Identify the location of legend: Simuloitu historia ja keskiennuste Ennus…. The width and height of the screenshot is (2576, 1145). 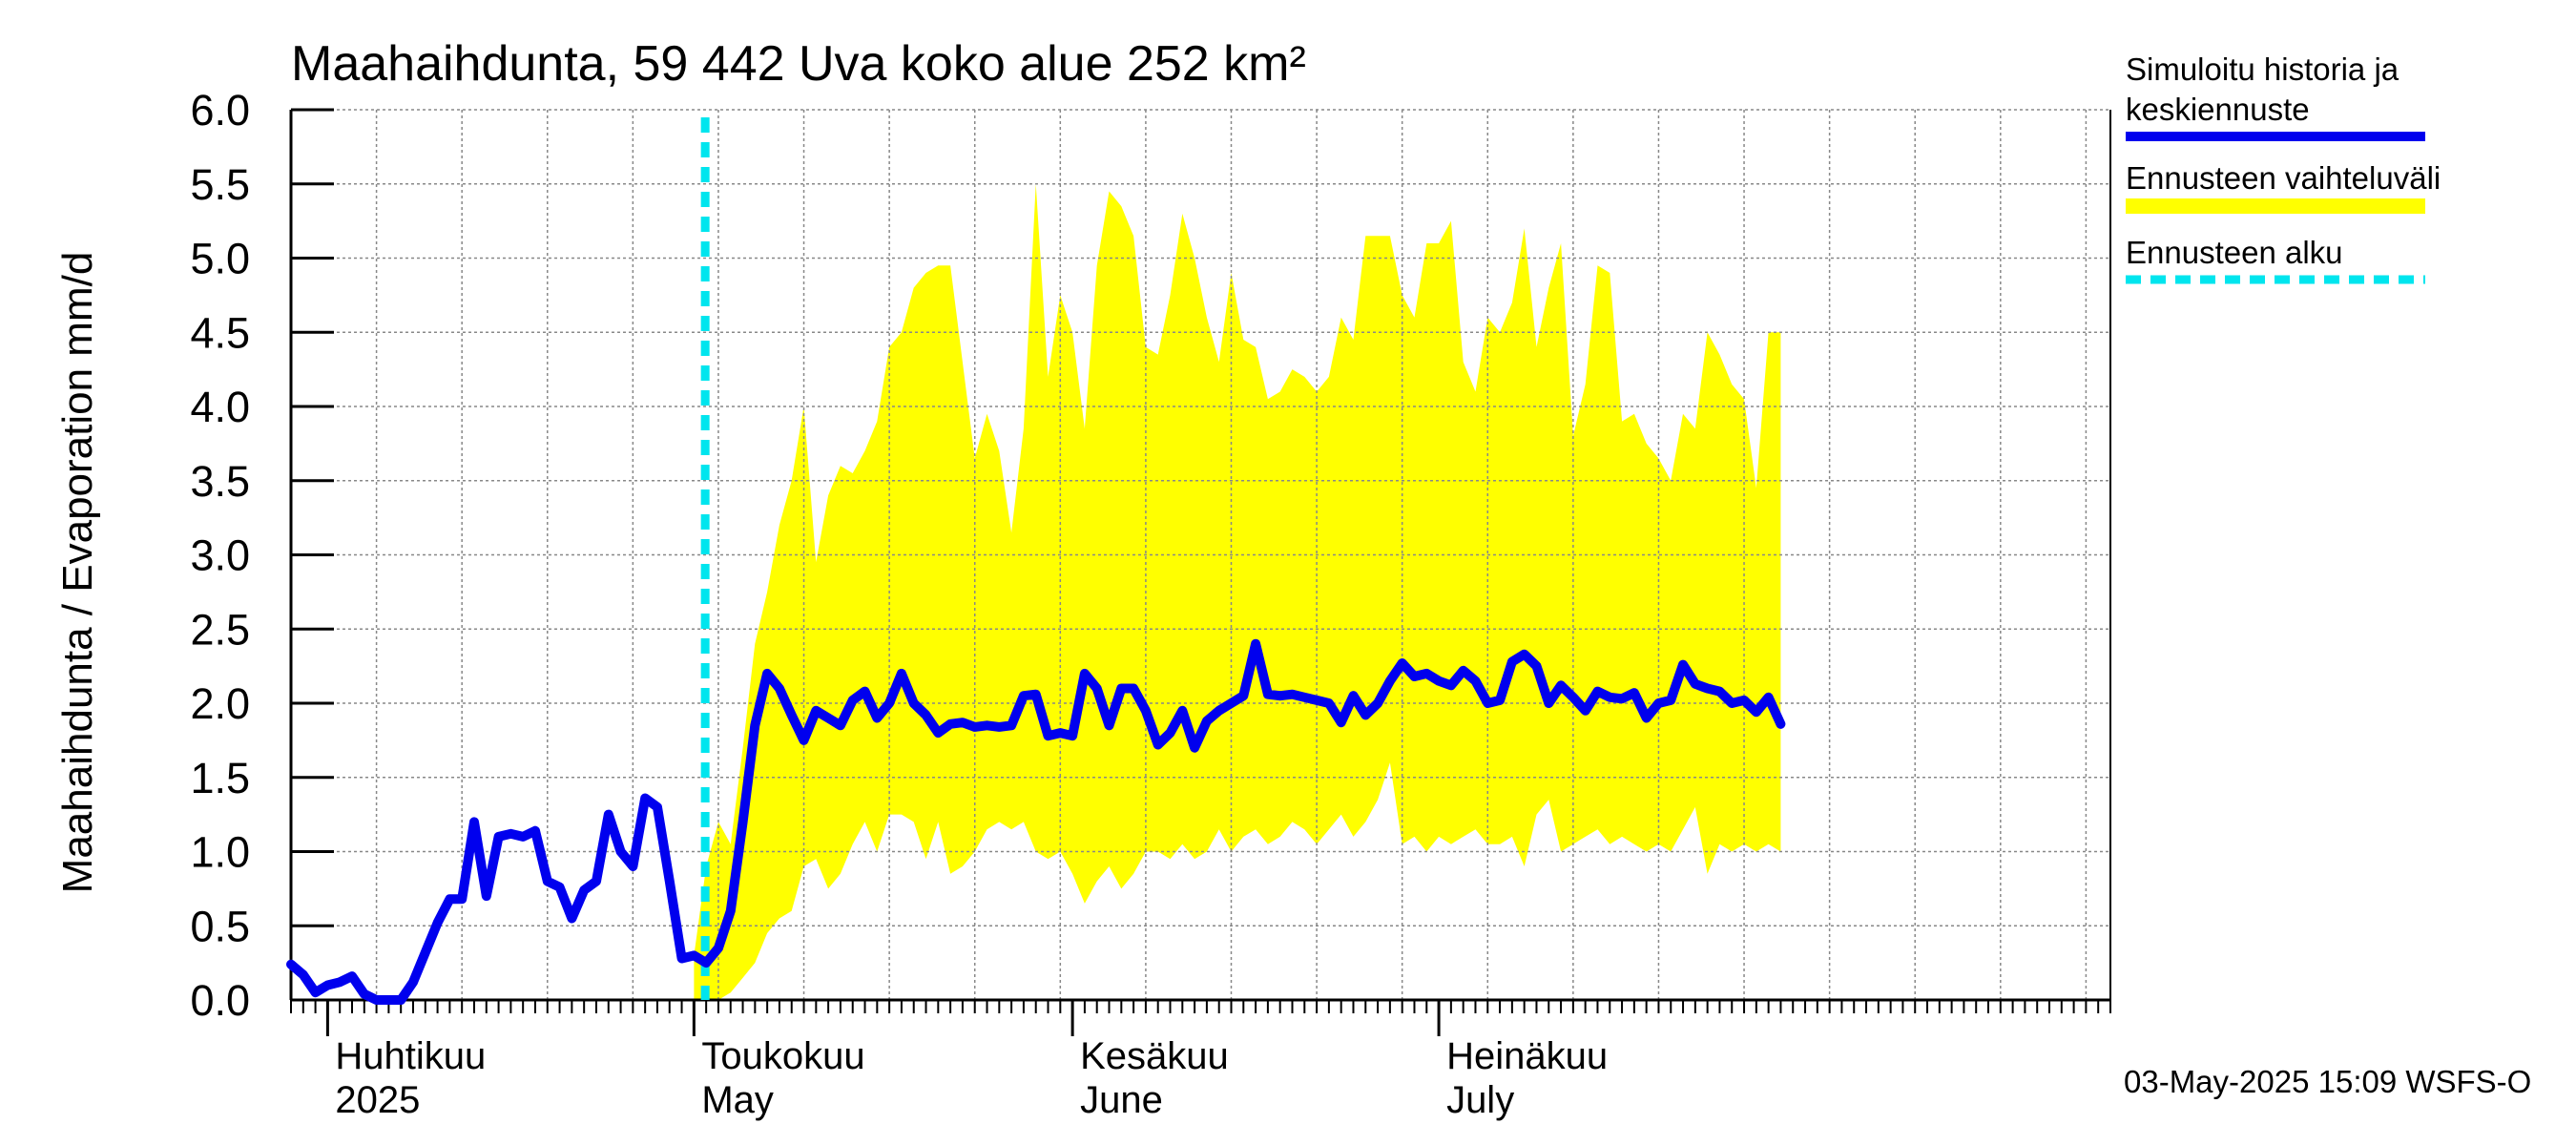
(2283, 168).